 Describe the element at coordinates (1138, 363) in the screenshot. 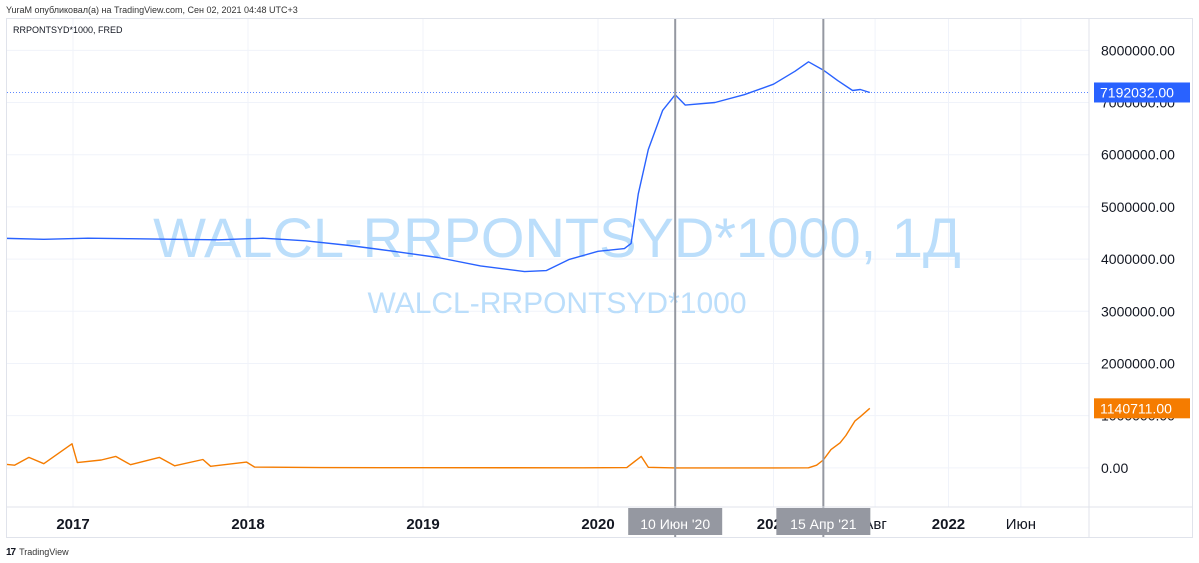

I see `y-tick-label: 2000000.00` at that location.